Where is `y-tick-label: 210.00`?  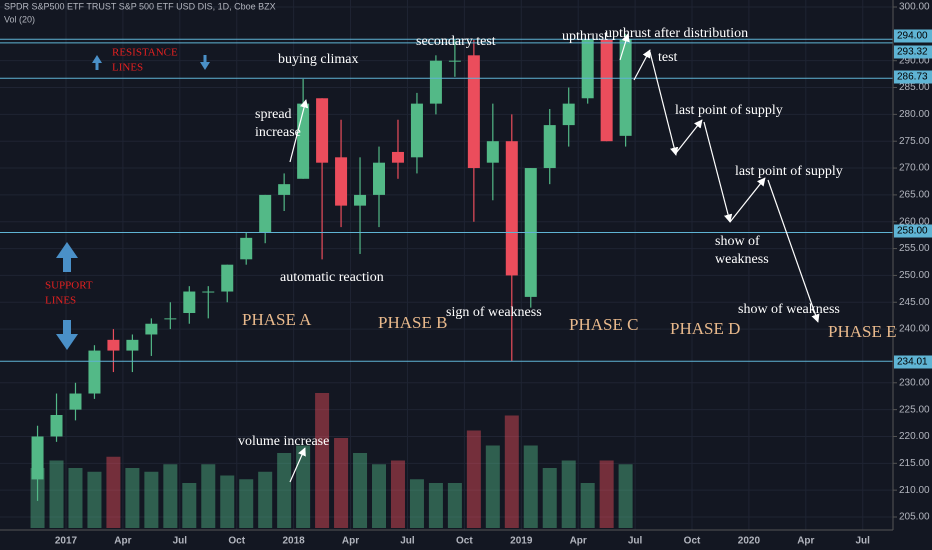
y-tick-label: 210.00 is located at coordinates (914, 490).